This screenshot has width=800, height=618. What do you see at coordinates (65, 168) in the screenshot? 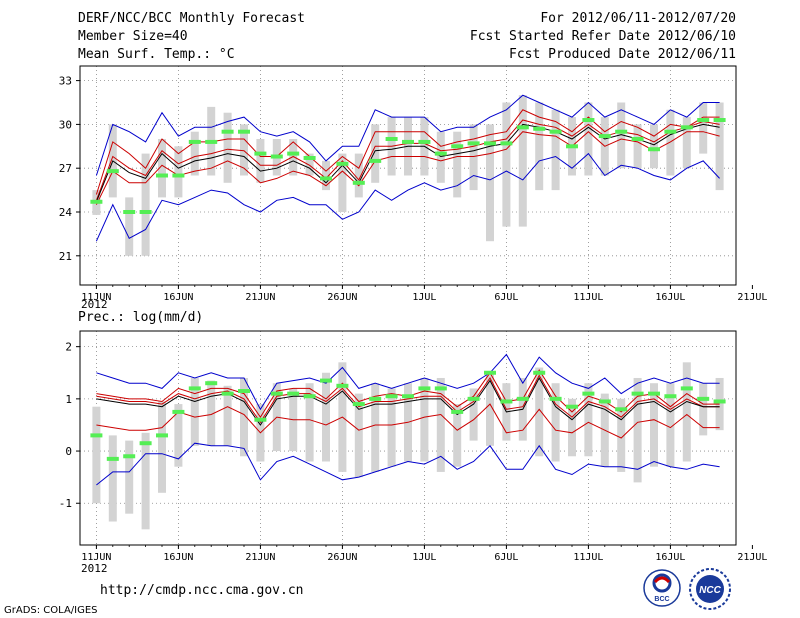
I see `y-tick-label: 27` at bounding box center [65, 168].